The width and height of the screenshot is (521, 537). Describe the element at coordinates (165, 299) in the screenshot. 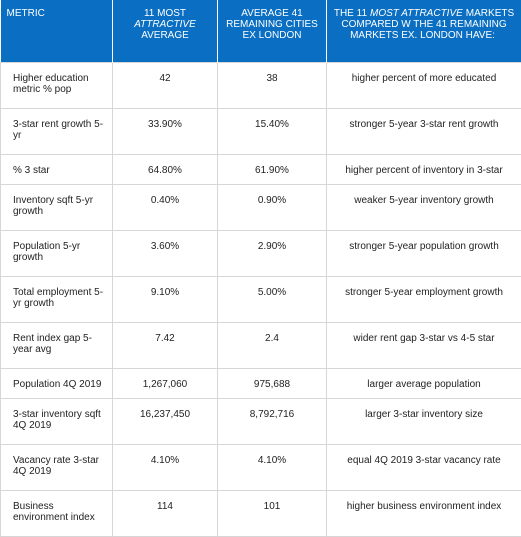

I see `value-cell: 9.10%` at that location.